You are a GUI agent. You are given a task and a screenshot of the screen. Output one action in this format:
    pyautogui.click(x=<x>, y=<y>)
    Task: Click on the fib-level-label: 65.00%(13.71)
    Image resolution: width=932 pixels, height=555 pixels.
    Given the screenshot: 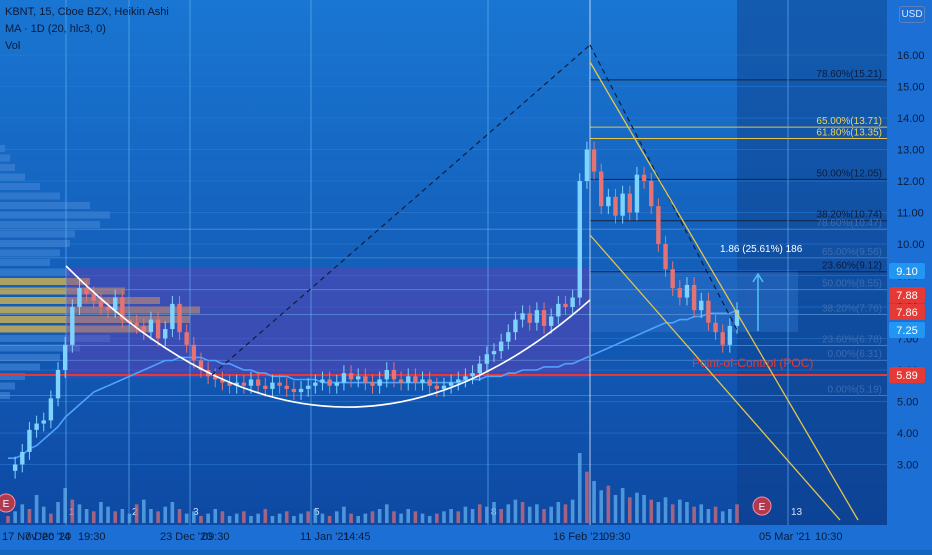 What is the action you would take?
    pyautogui.click(x=849, y=121)
    